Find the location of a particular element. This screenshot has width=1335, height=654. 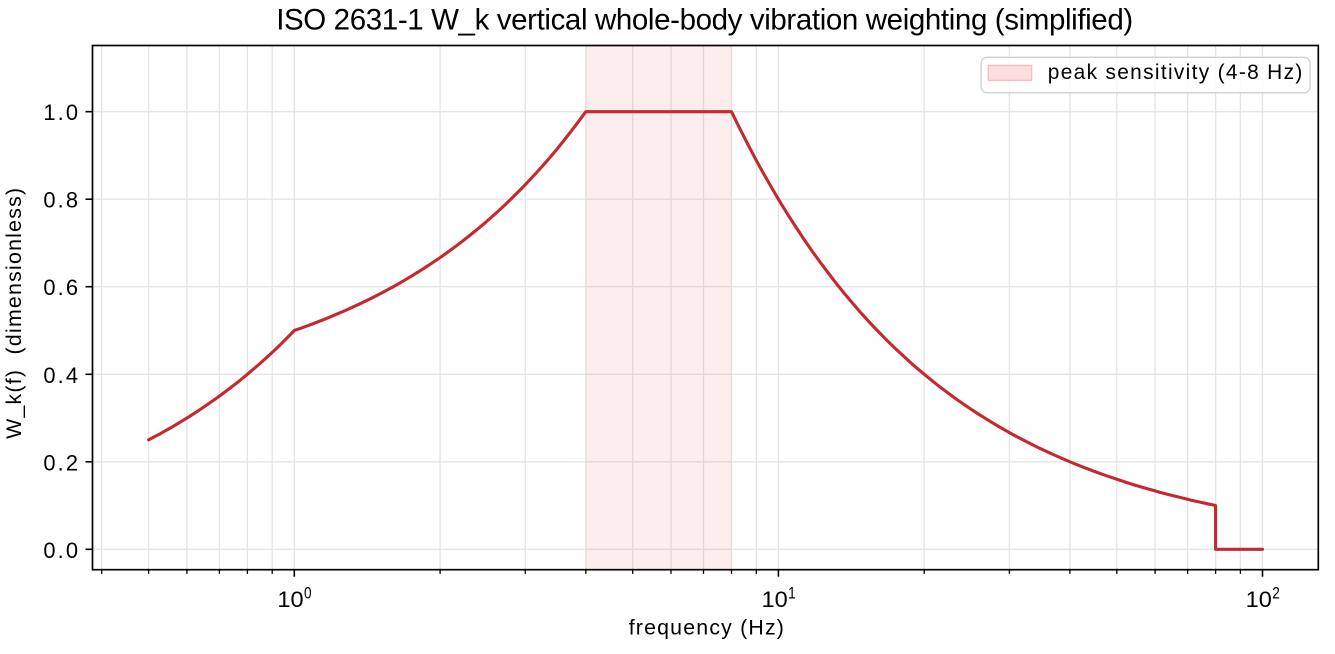

svg-text: 0.2 is located at coordinates (60, 462).